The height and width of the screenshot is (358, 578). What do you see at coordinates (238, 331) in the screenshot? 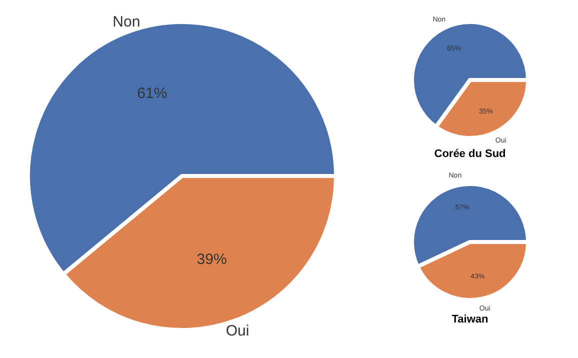
I see `slice-label: Oui` at bounding box center [238, 331].